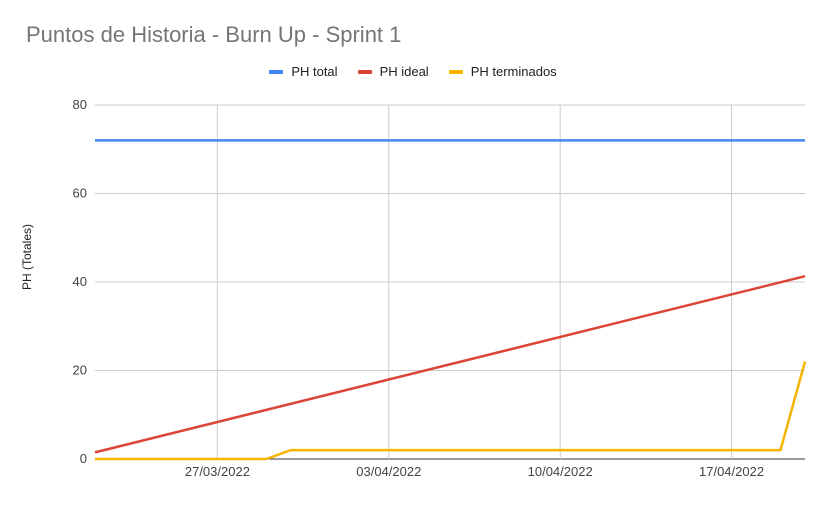 This screenshot has width=826, height=507. I want to click on y-tick-label: 60, so click(80, 193).